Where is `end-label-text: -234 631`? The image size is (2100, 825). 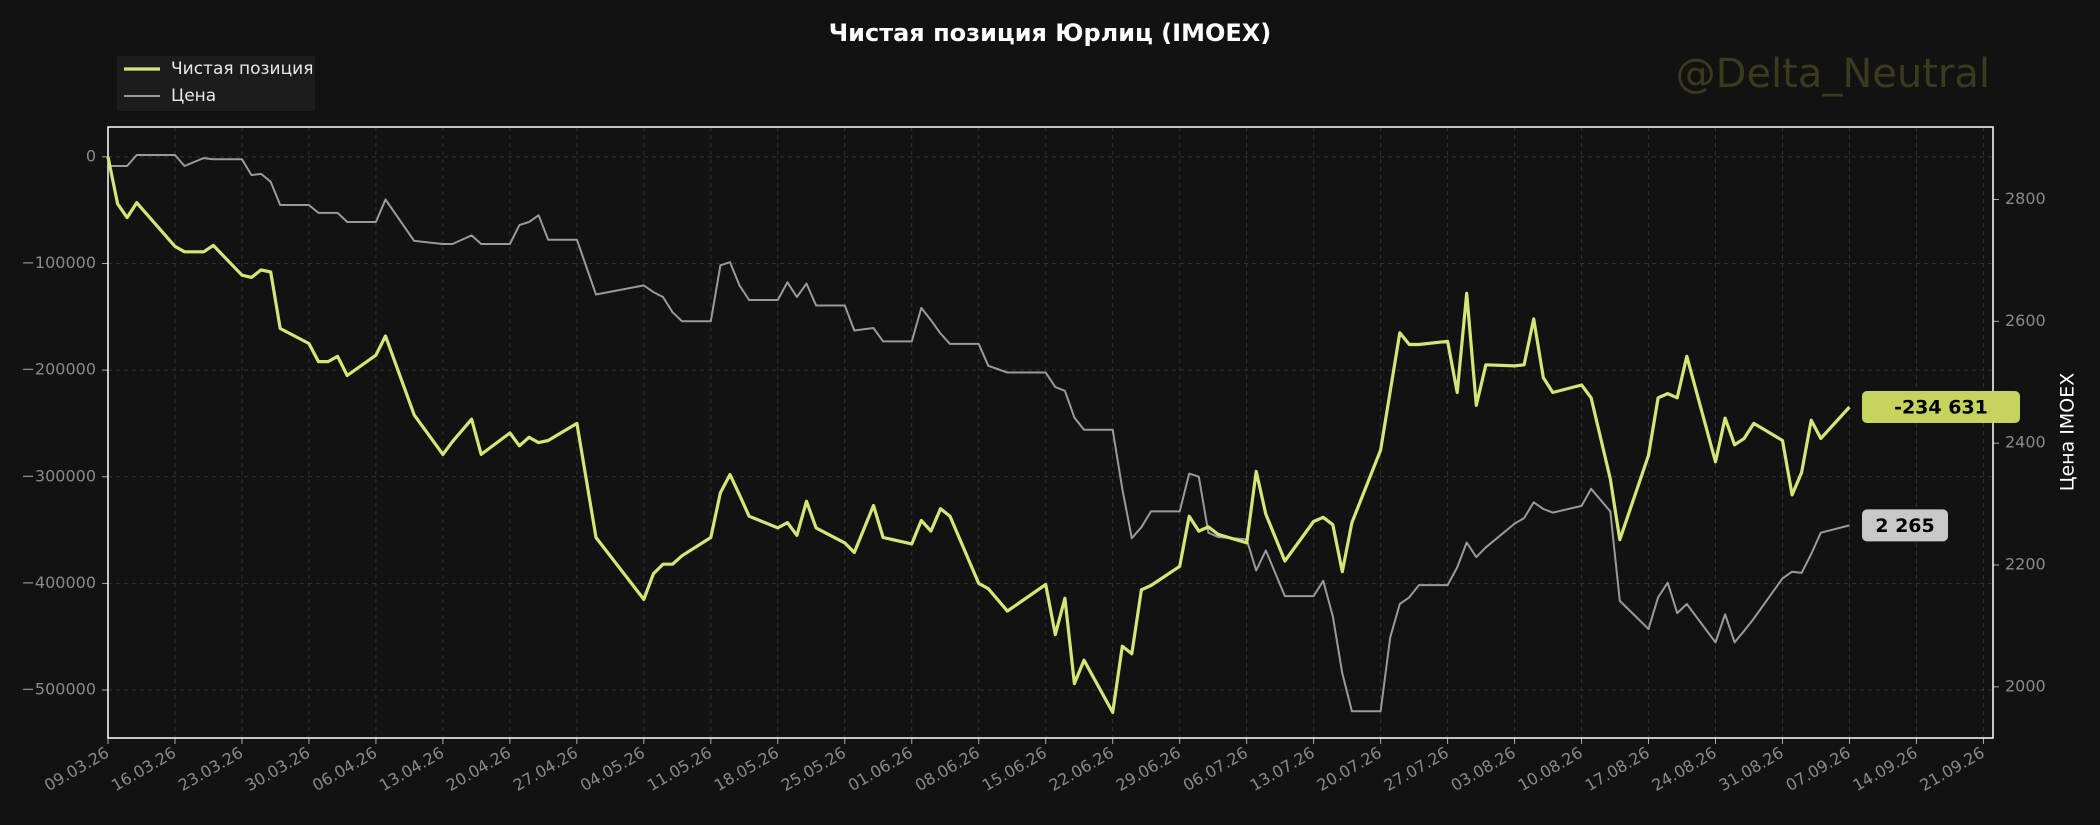
end-label-text: -234 631 is located at coordinates (1941, 408).